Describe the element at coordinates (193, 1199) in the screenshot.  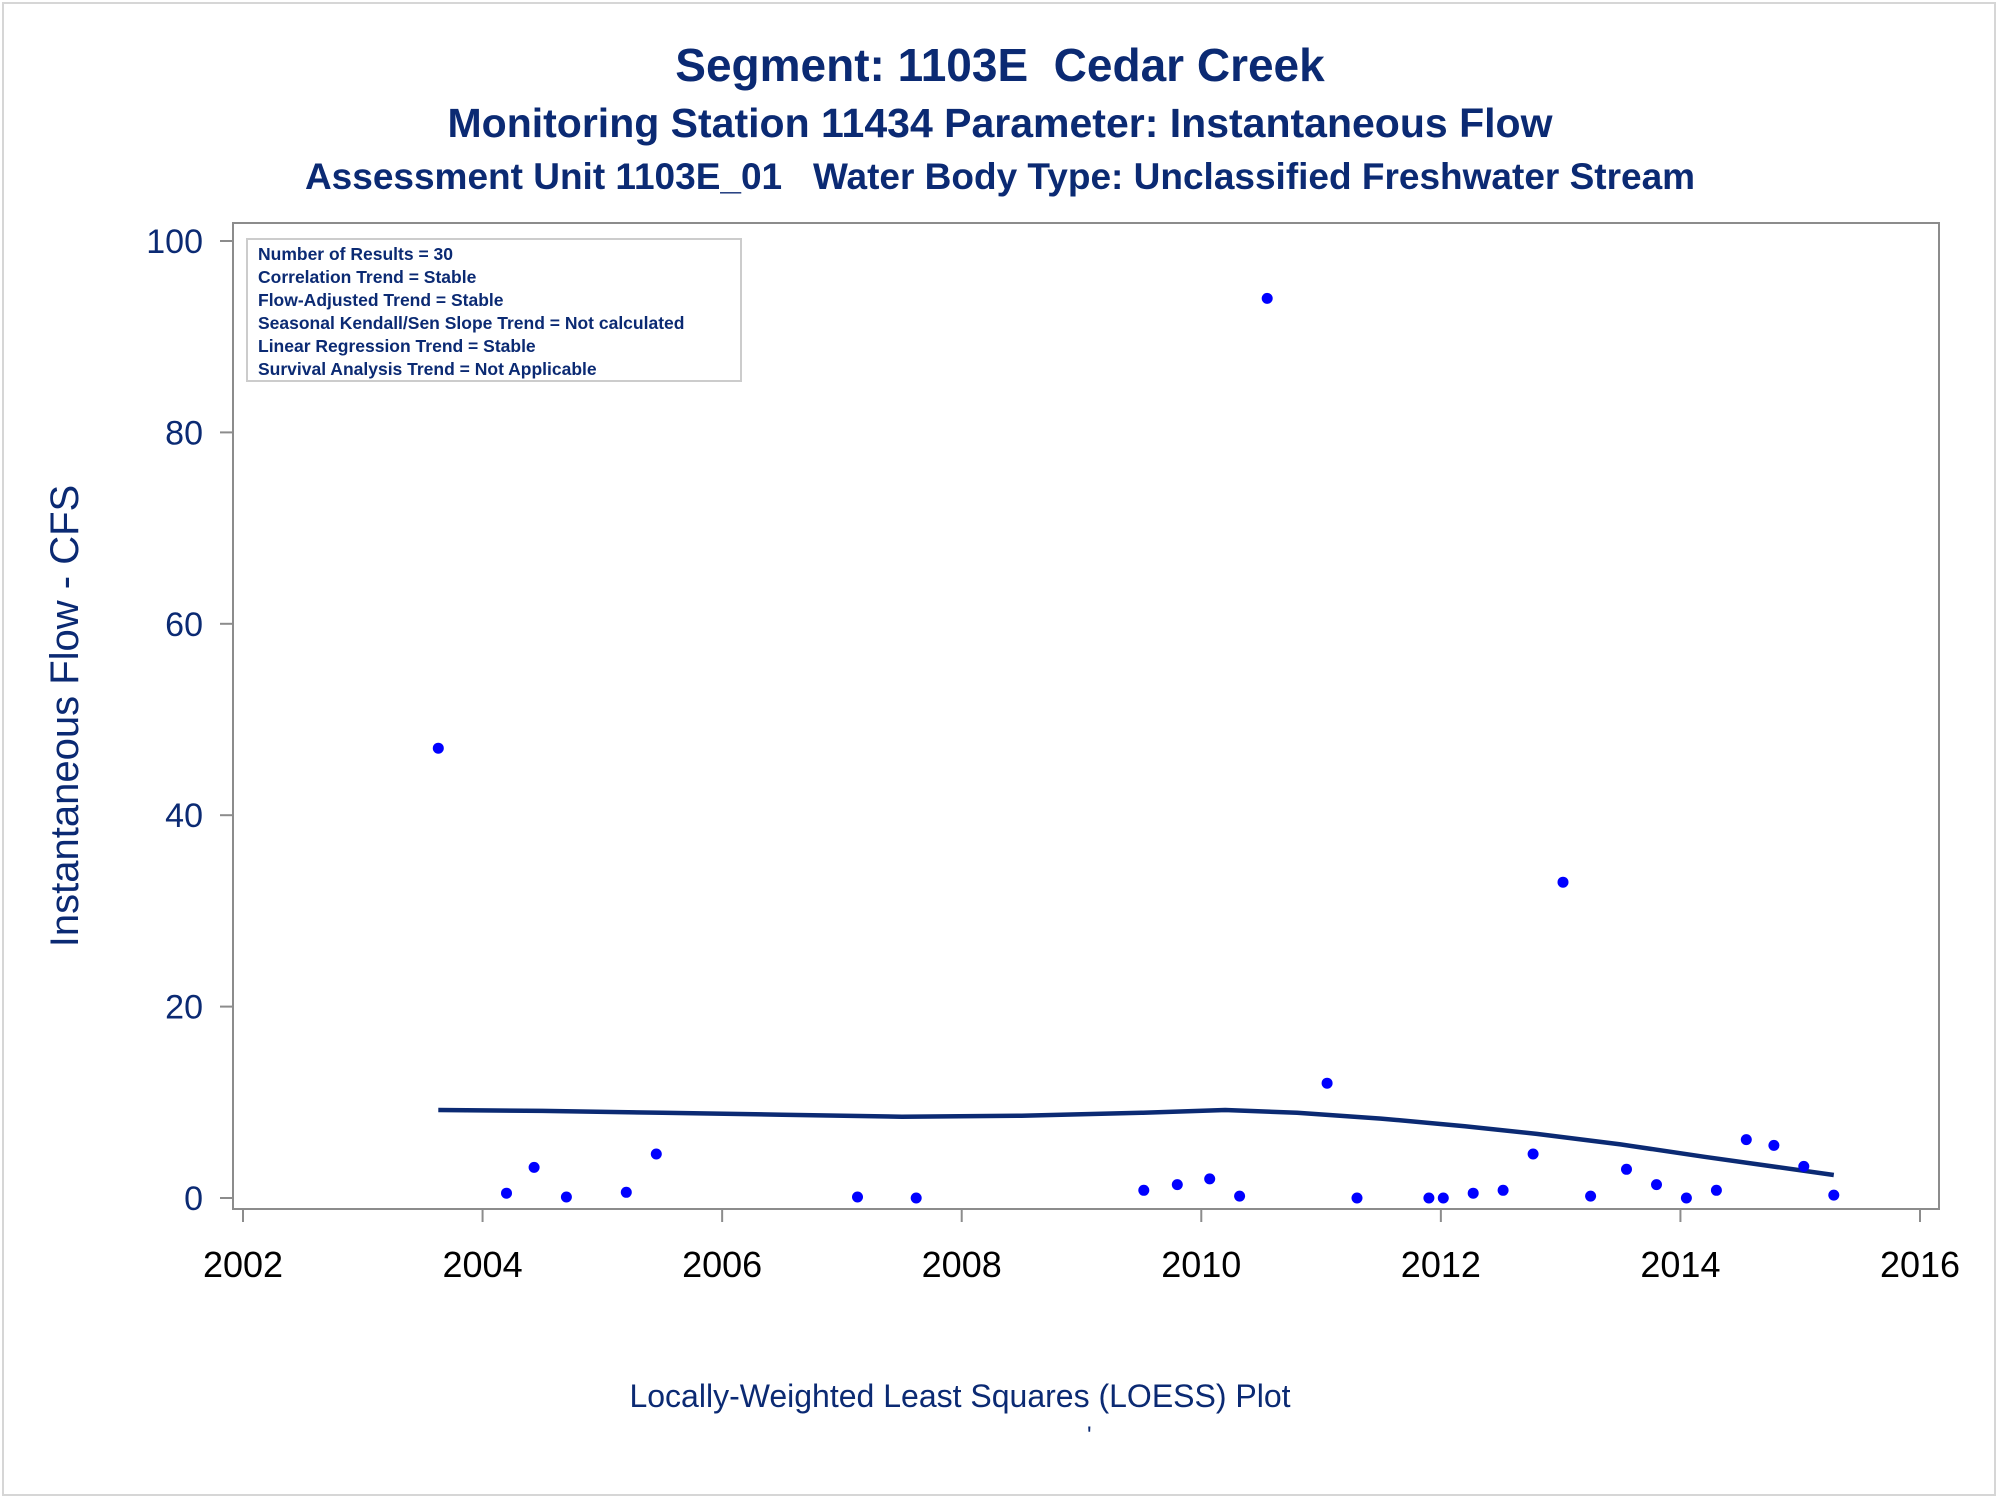
I see `y-tick-label-0: 0` at that location.